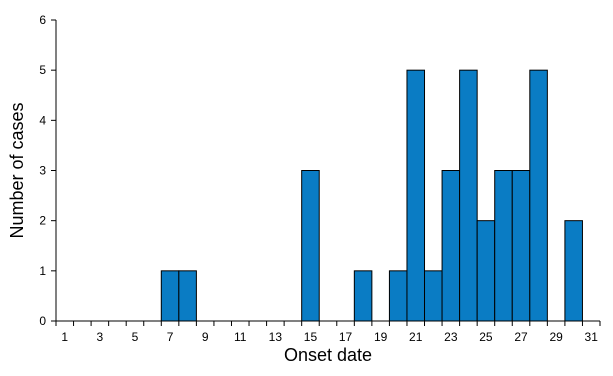 This screenshot has height=376, width=613. What do you see at coordinates (42, 20) in the screenshot?
I see `y-tick-label: 6` at bounding box center [42, 20].